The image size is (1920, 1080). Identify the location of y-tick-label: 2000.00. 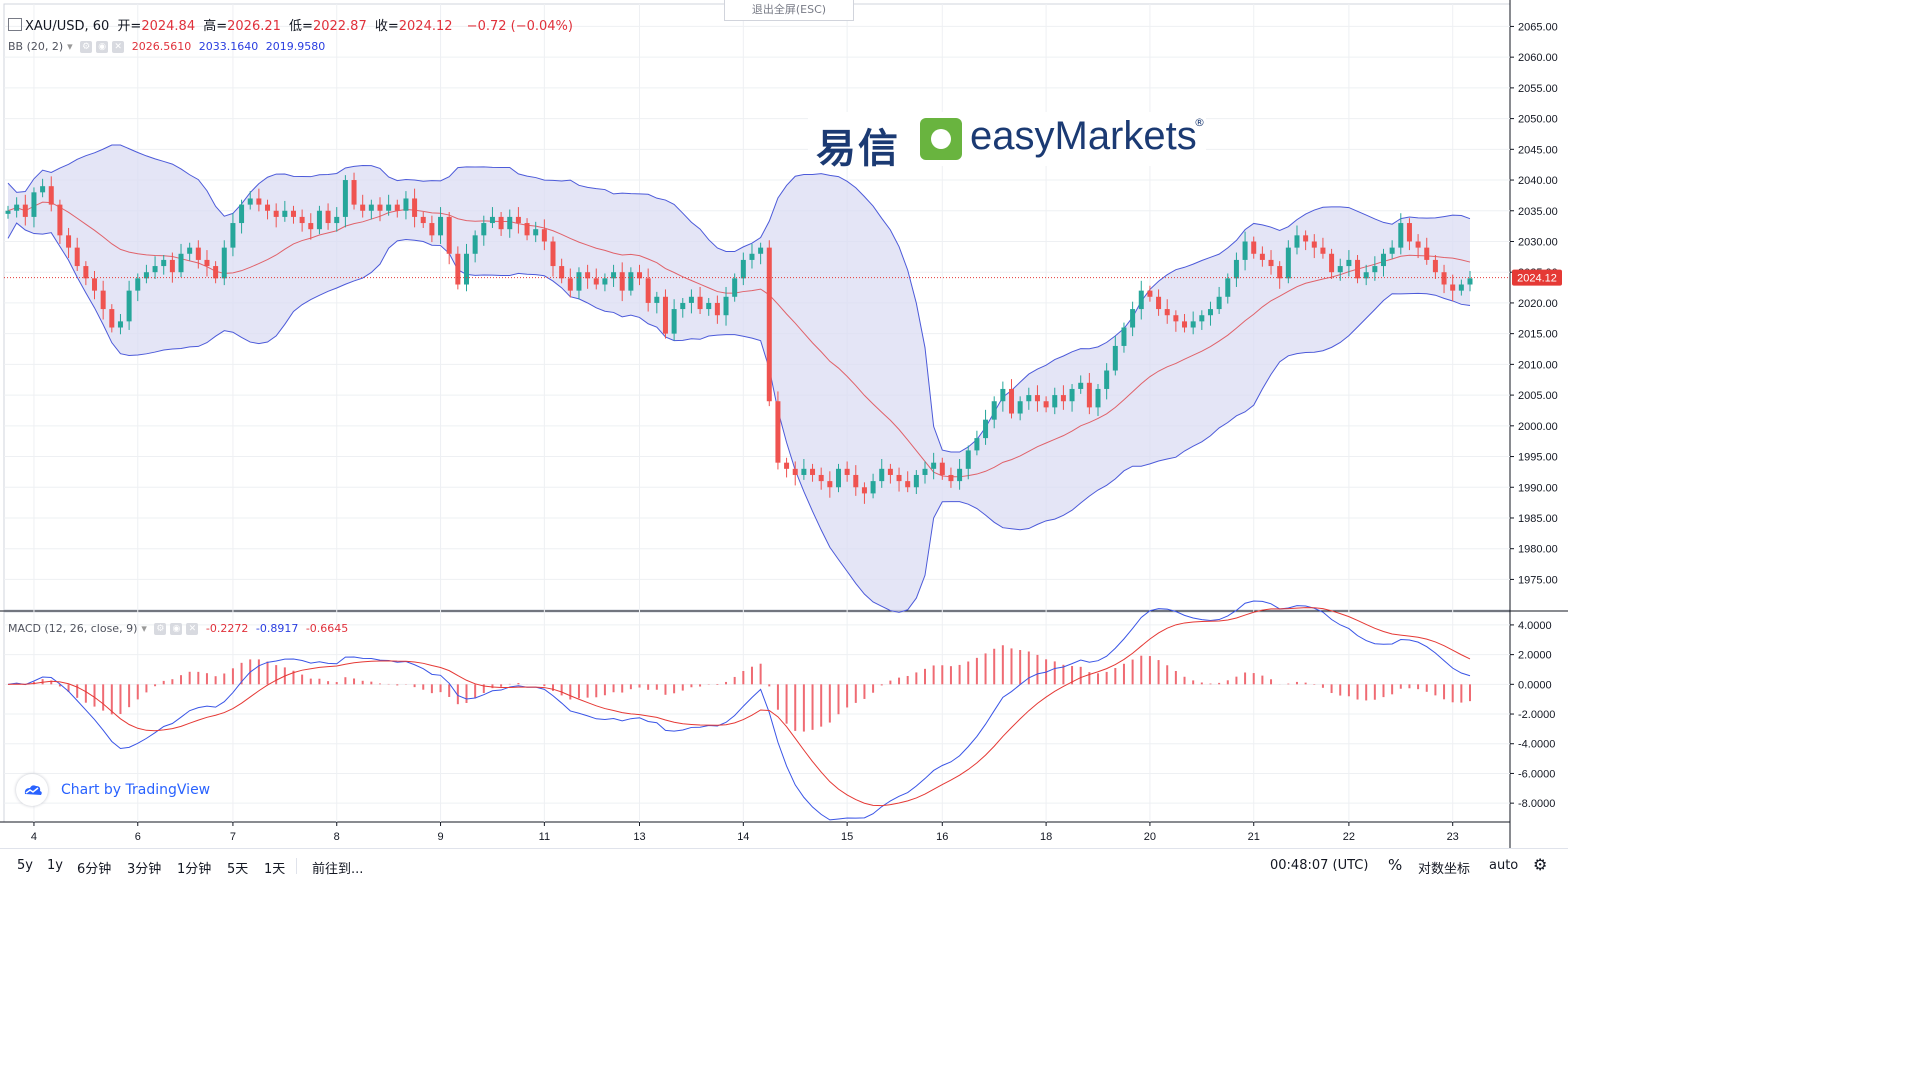
(1538, 427).